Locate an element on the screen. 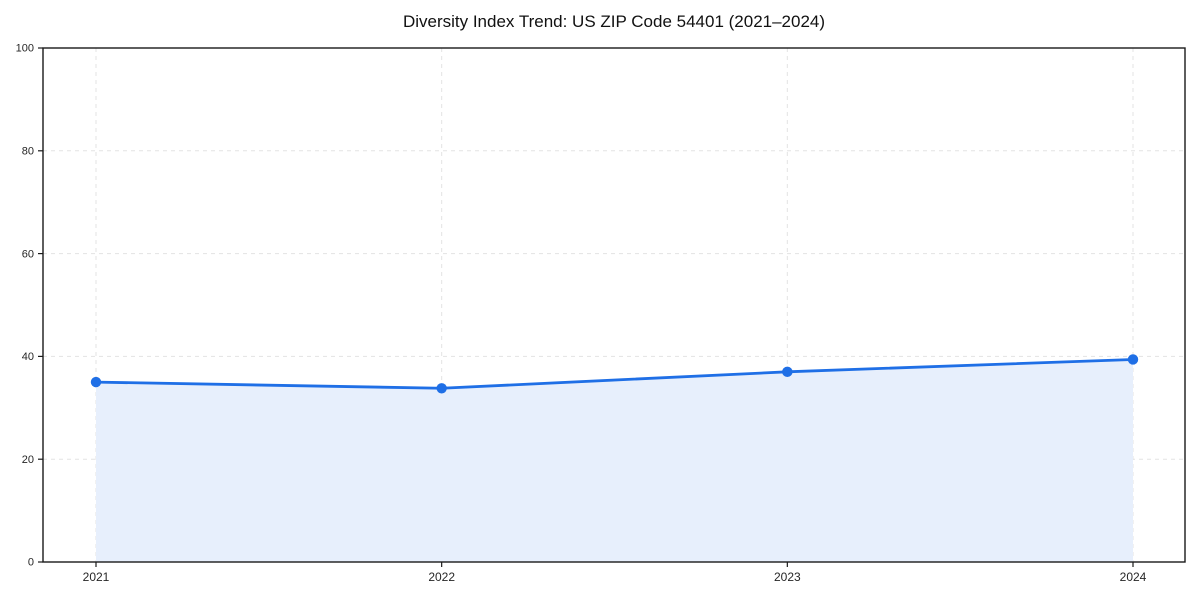 This screenshot has height=600, width=1200. x-tick-label: 2023 is located at coordinates (787, 577).